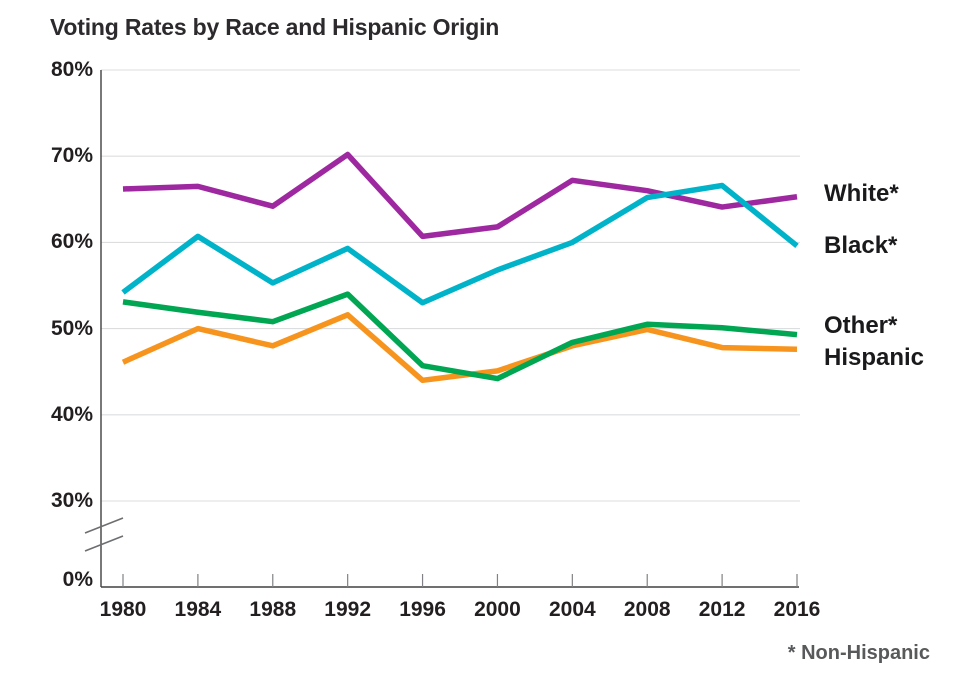 The width and height of the screenshot is (974, 679). Describe the element at coordinates (722, 609) in the screenshot. I see `x-tick-label-2012: 2012` at that location.